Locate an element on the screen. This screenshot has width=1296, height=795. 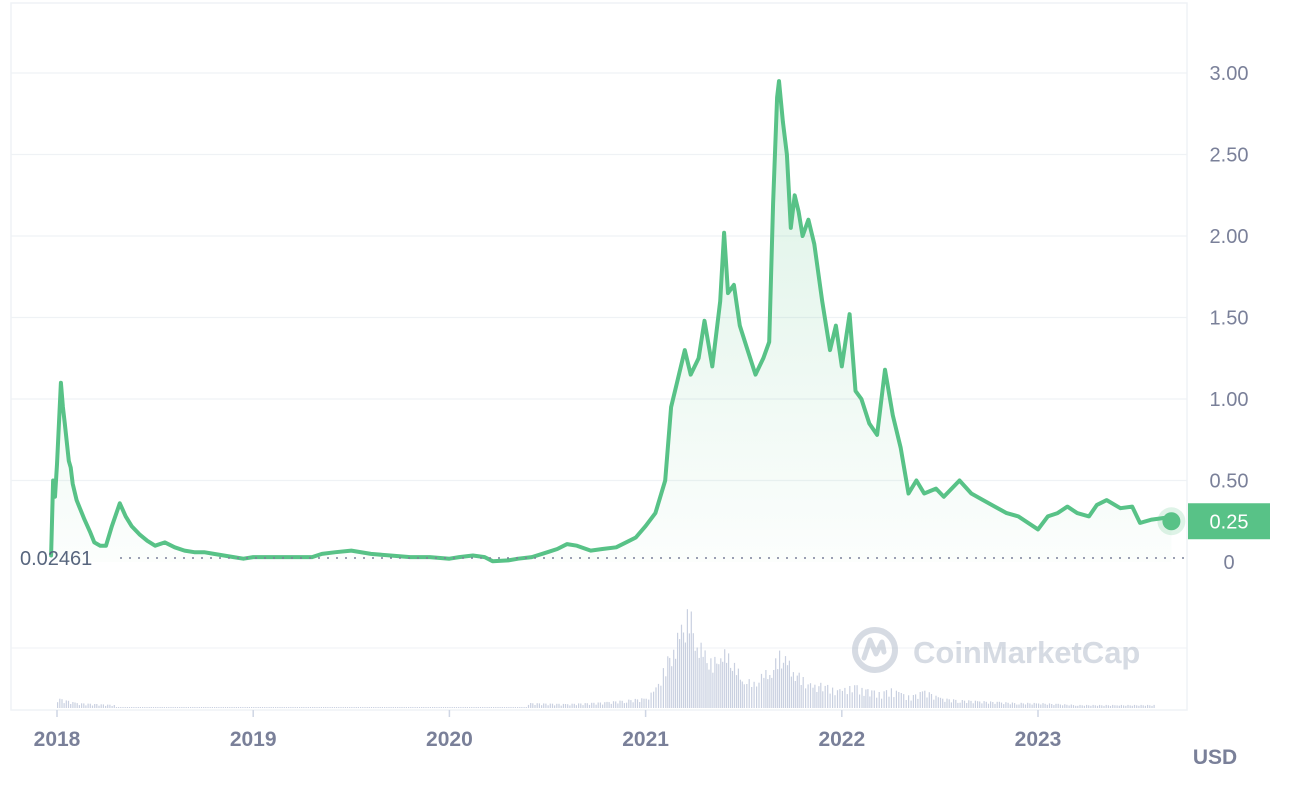
y-axis-ticks: 0 0.50 1.00 1.50 2.00 2.50 3.00 is located at coordinates (1229, 318).